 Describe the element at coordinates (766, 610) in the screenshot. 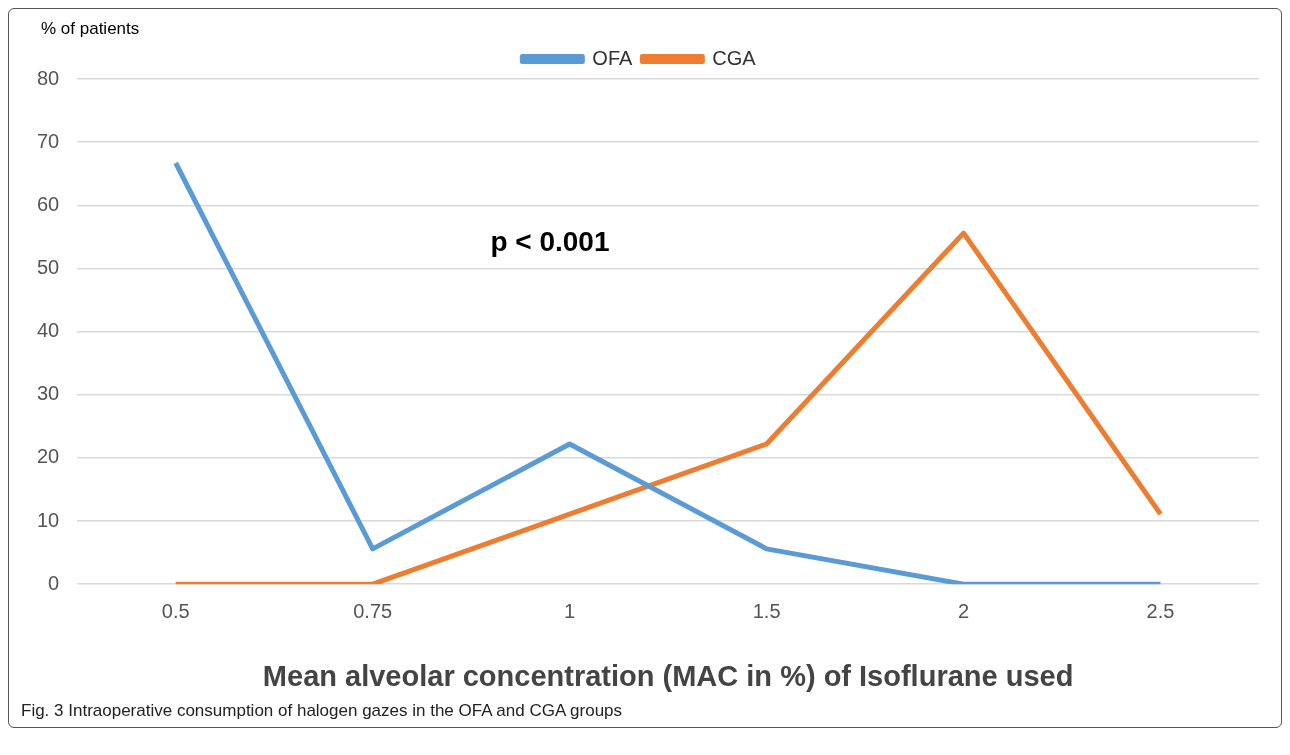

I see `x-tick-label: 1.5` at that location.